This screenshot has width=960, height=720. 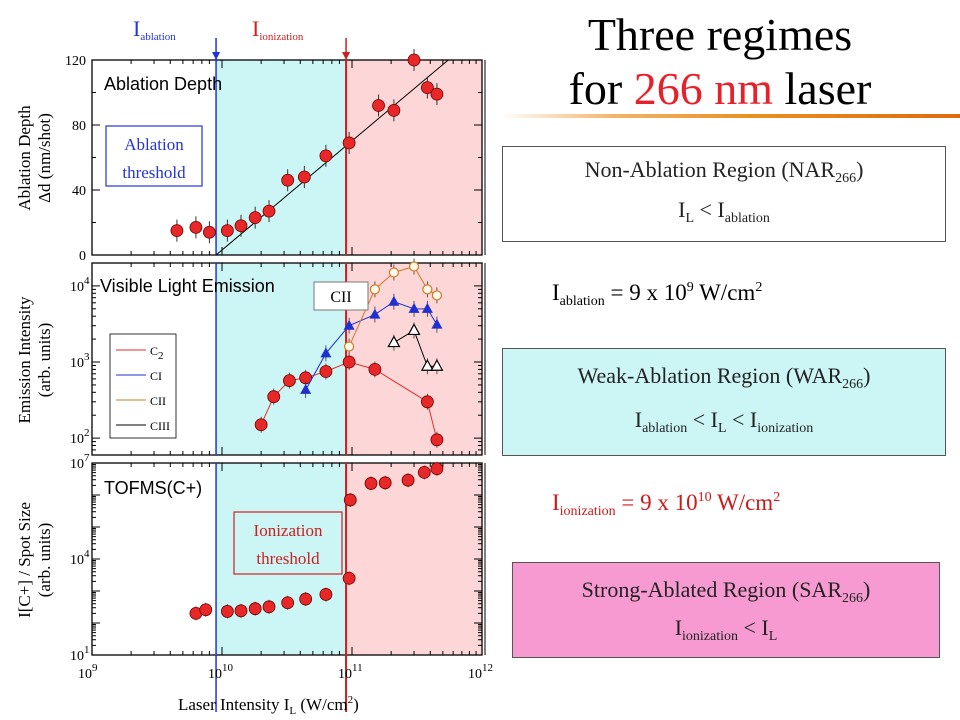 I want to click on legend-label-0: C2, so click(x=157, y=353).